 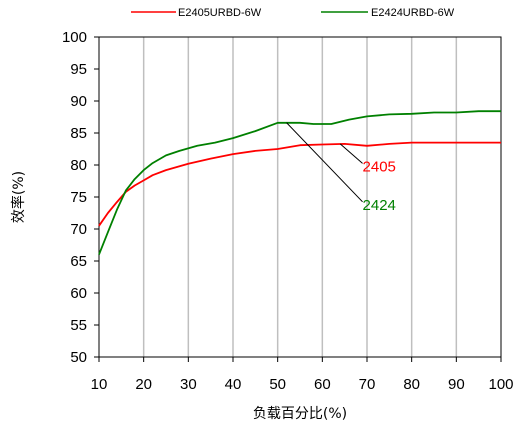 I want to click on legend-label-1: E2405URBD-6W, so click(x=220, y=13).